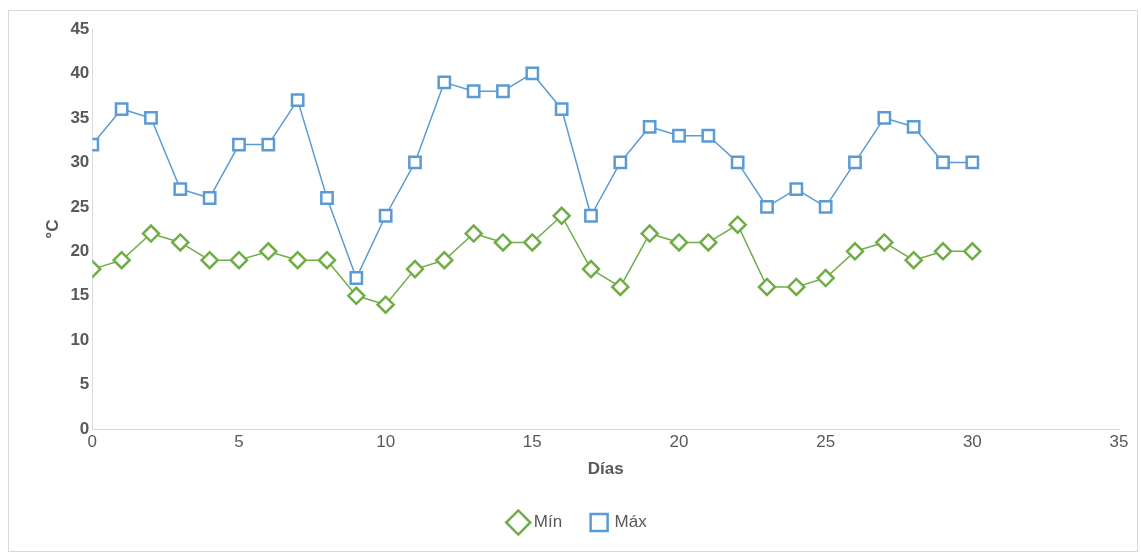 The width and height of the screenshot is (1141, 554). What do you see at coordinates (80, 295) in the screenshot?
I see `y-tick-label: 15` at bounding box center [80, 295].